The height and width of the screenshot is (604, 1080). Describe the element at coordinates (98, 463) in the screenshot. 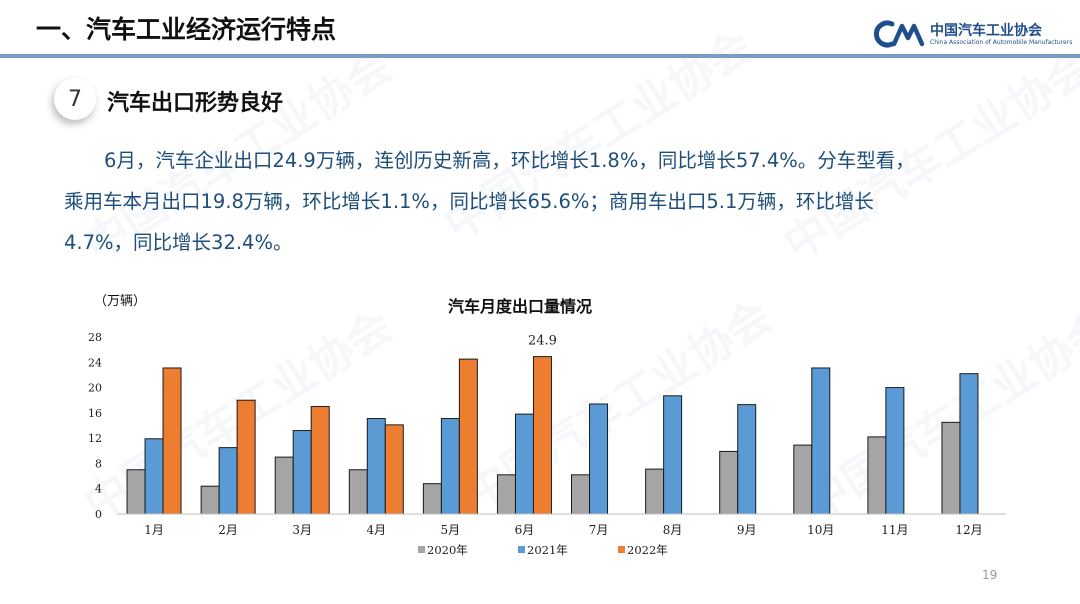

I see `y-tick-label: 8` at that location.